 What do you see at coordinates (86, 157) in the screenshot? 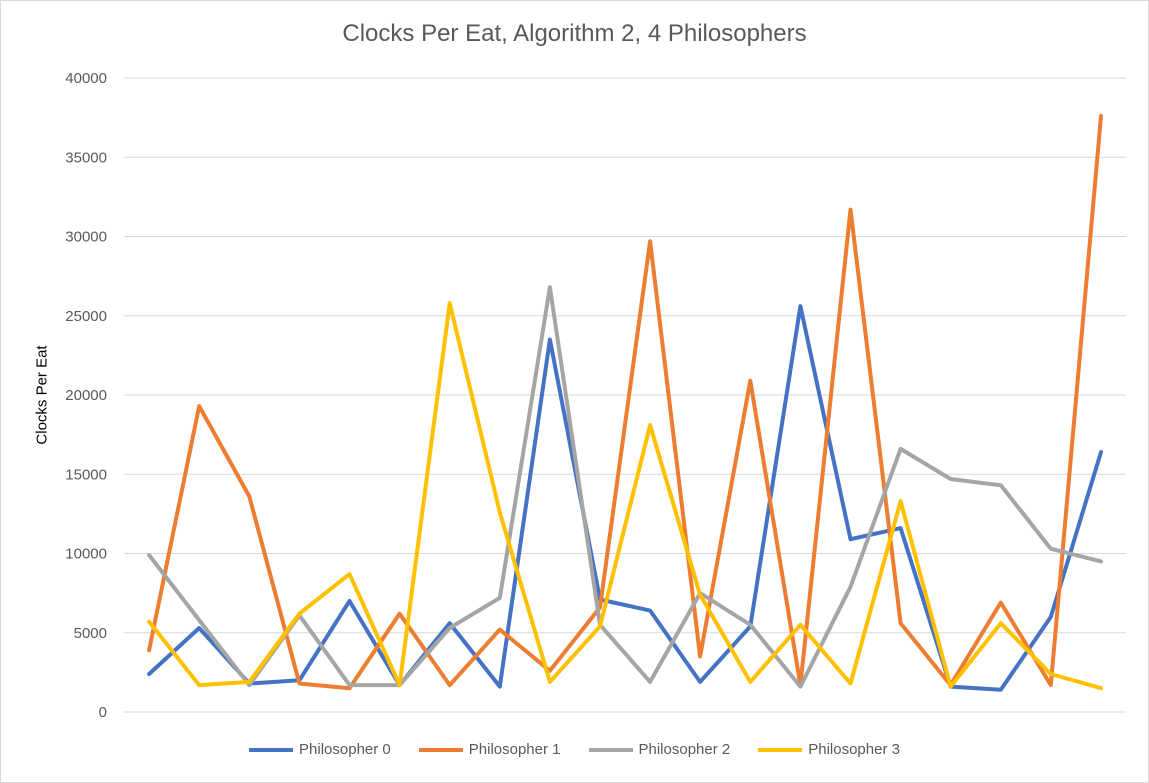
I see `y-tick-label: 35000` at bounding box center [86, 157].